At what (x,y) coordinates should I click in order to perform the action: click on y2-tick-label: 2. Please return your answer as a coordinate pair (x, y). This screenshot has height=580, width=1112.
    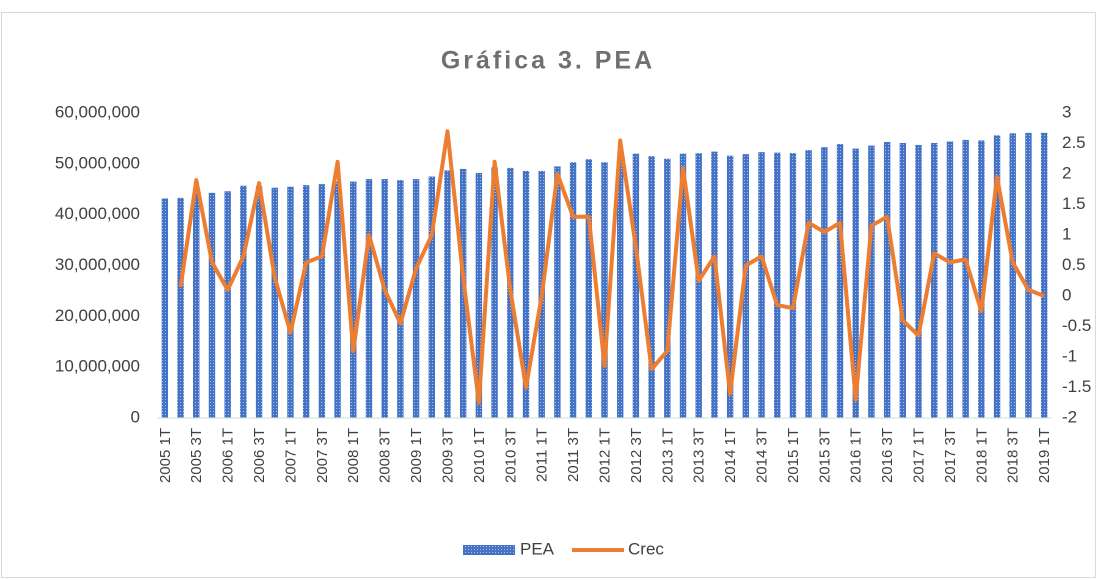
    Looking at the image, I should click on (1066, 172).